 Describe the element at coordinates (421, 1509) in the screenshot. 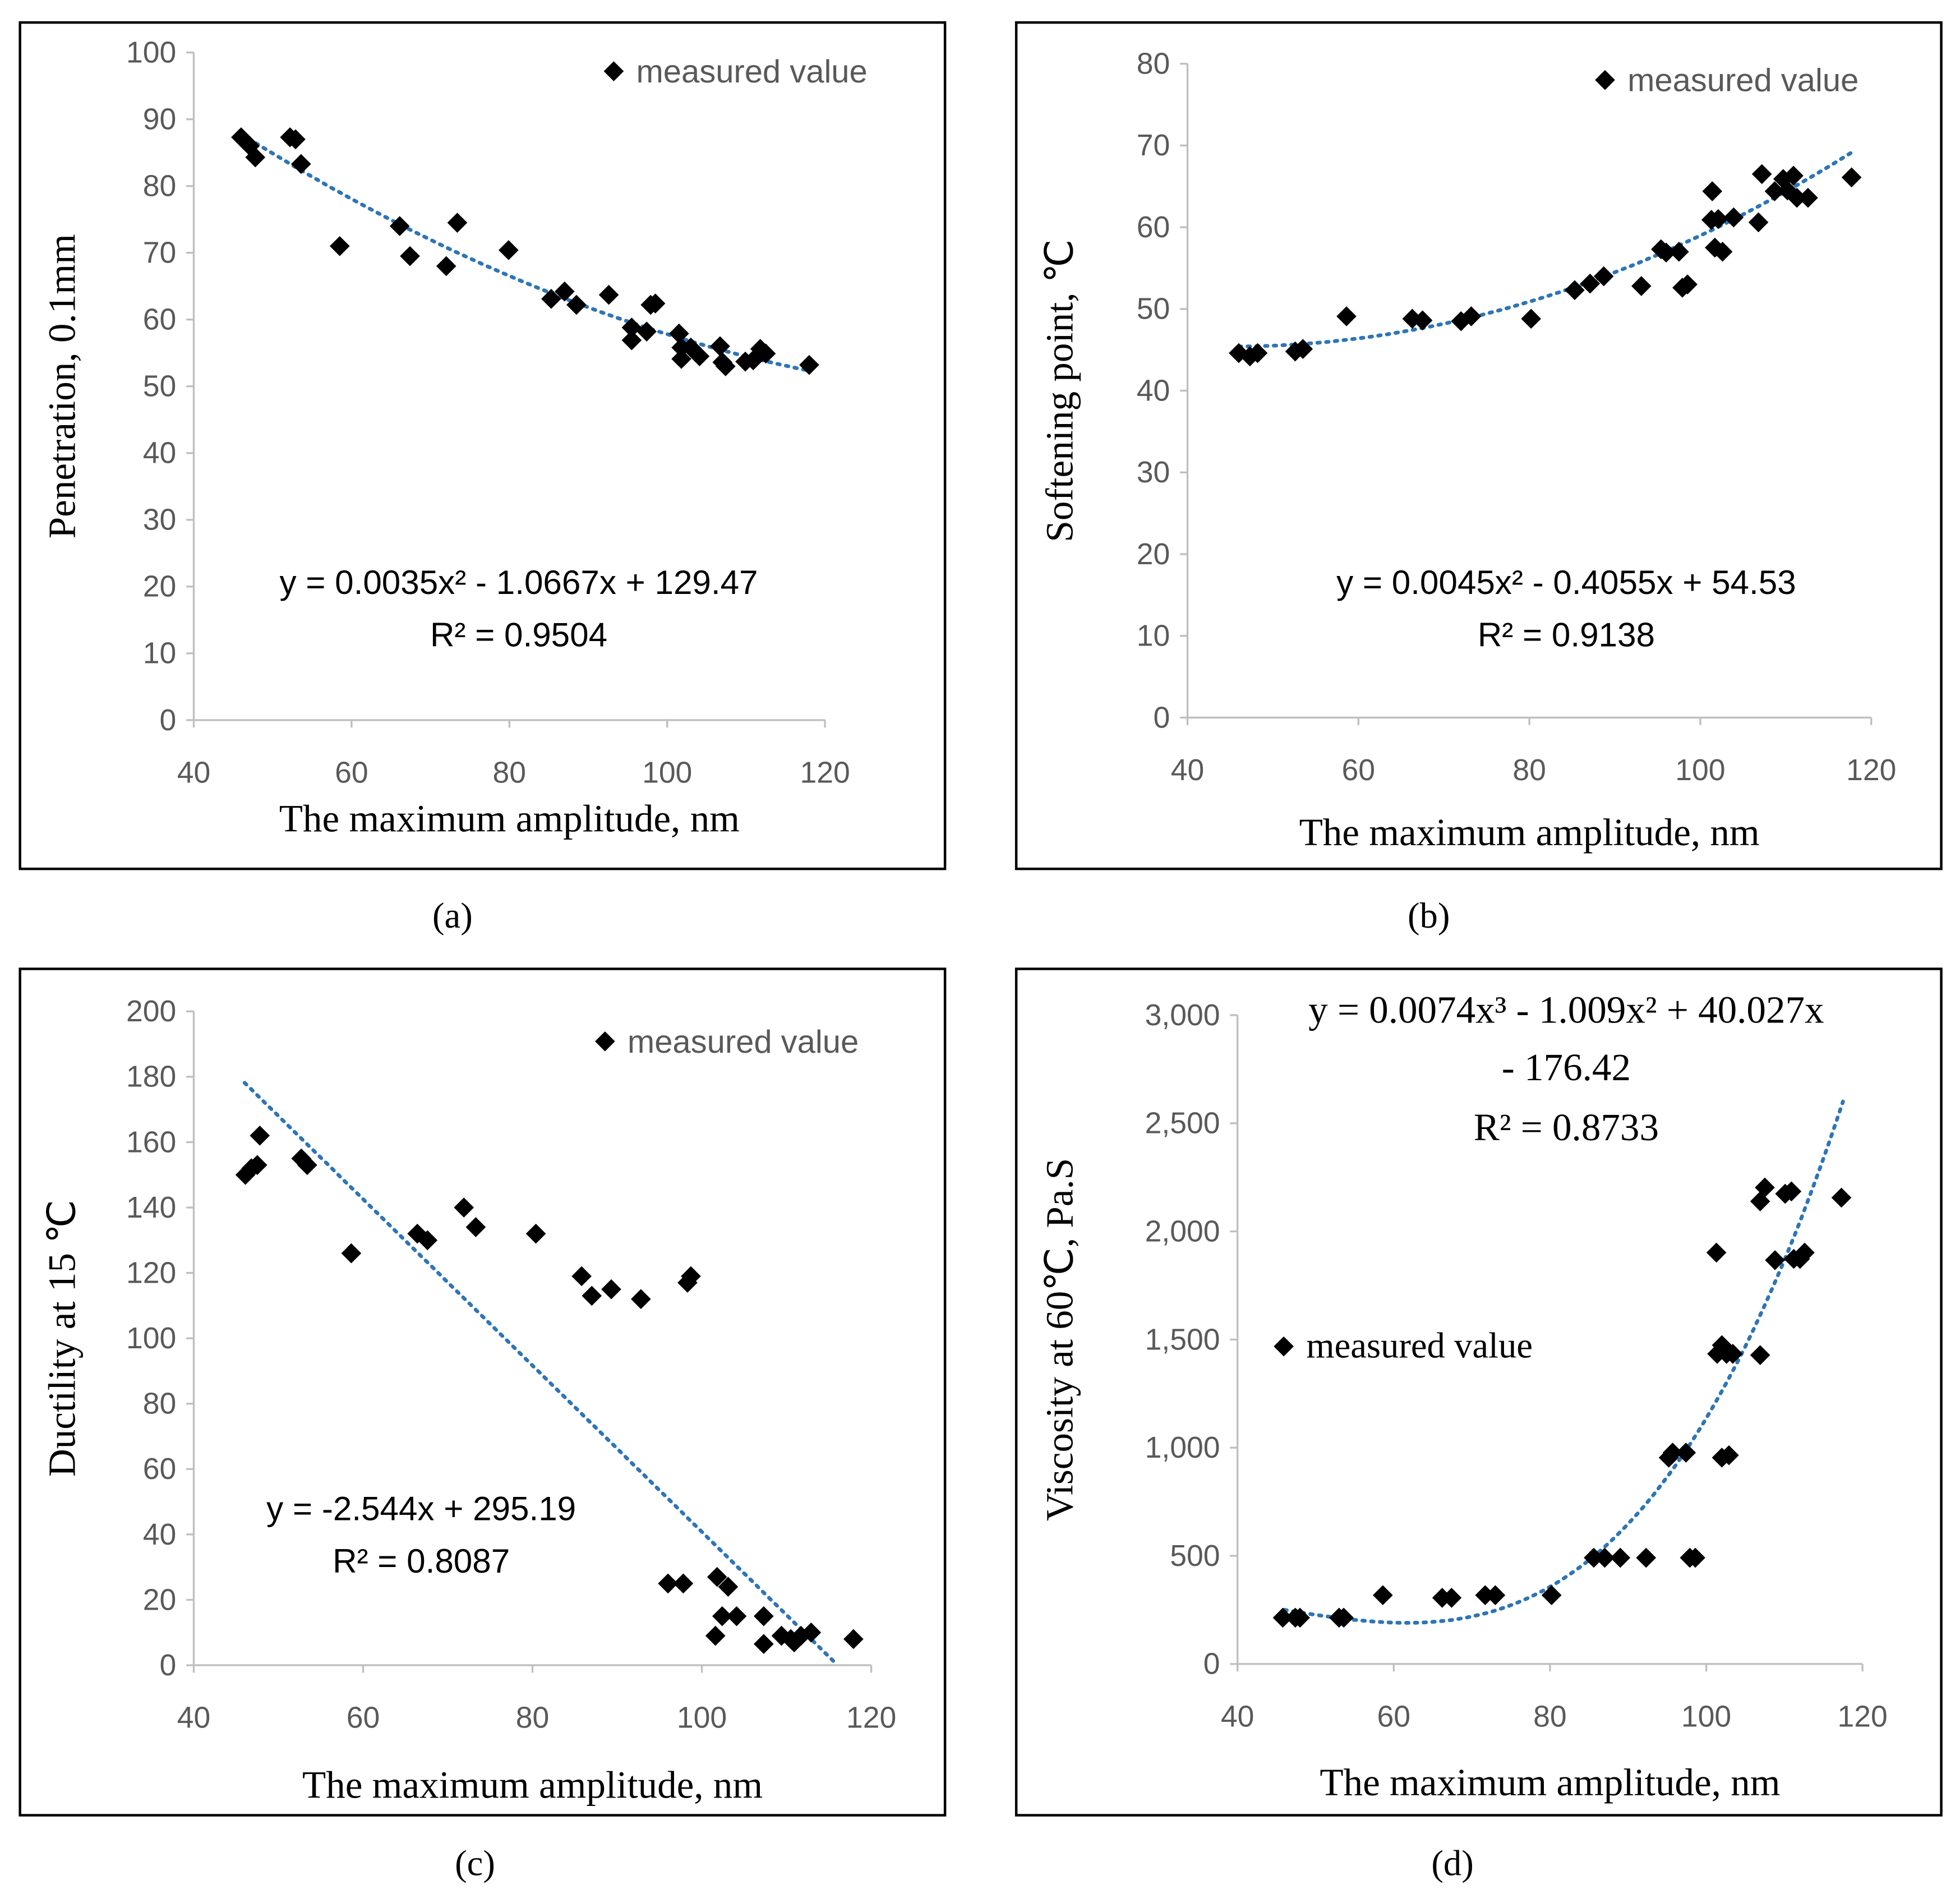

I see `trendline-equation: y = -2.544x + 295.19` at that location.